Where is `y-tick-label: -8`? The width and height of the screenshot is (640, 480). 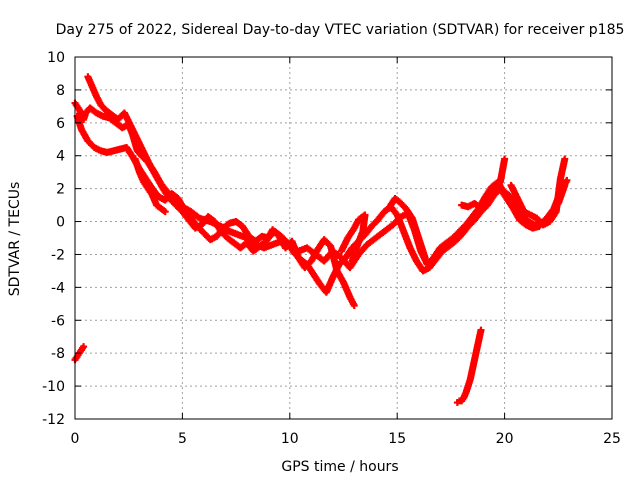
y-tick-label: -8 is located at coordinates (58, 354).